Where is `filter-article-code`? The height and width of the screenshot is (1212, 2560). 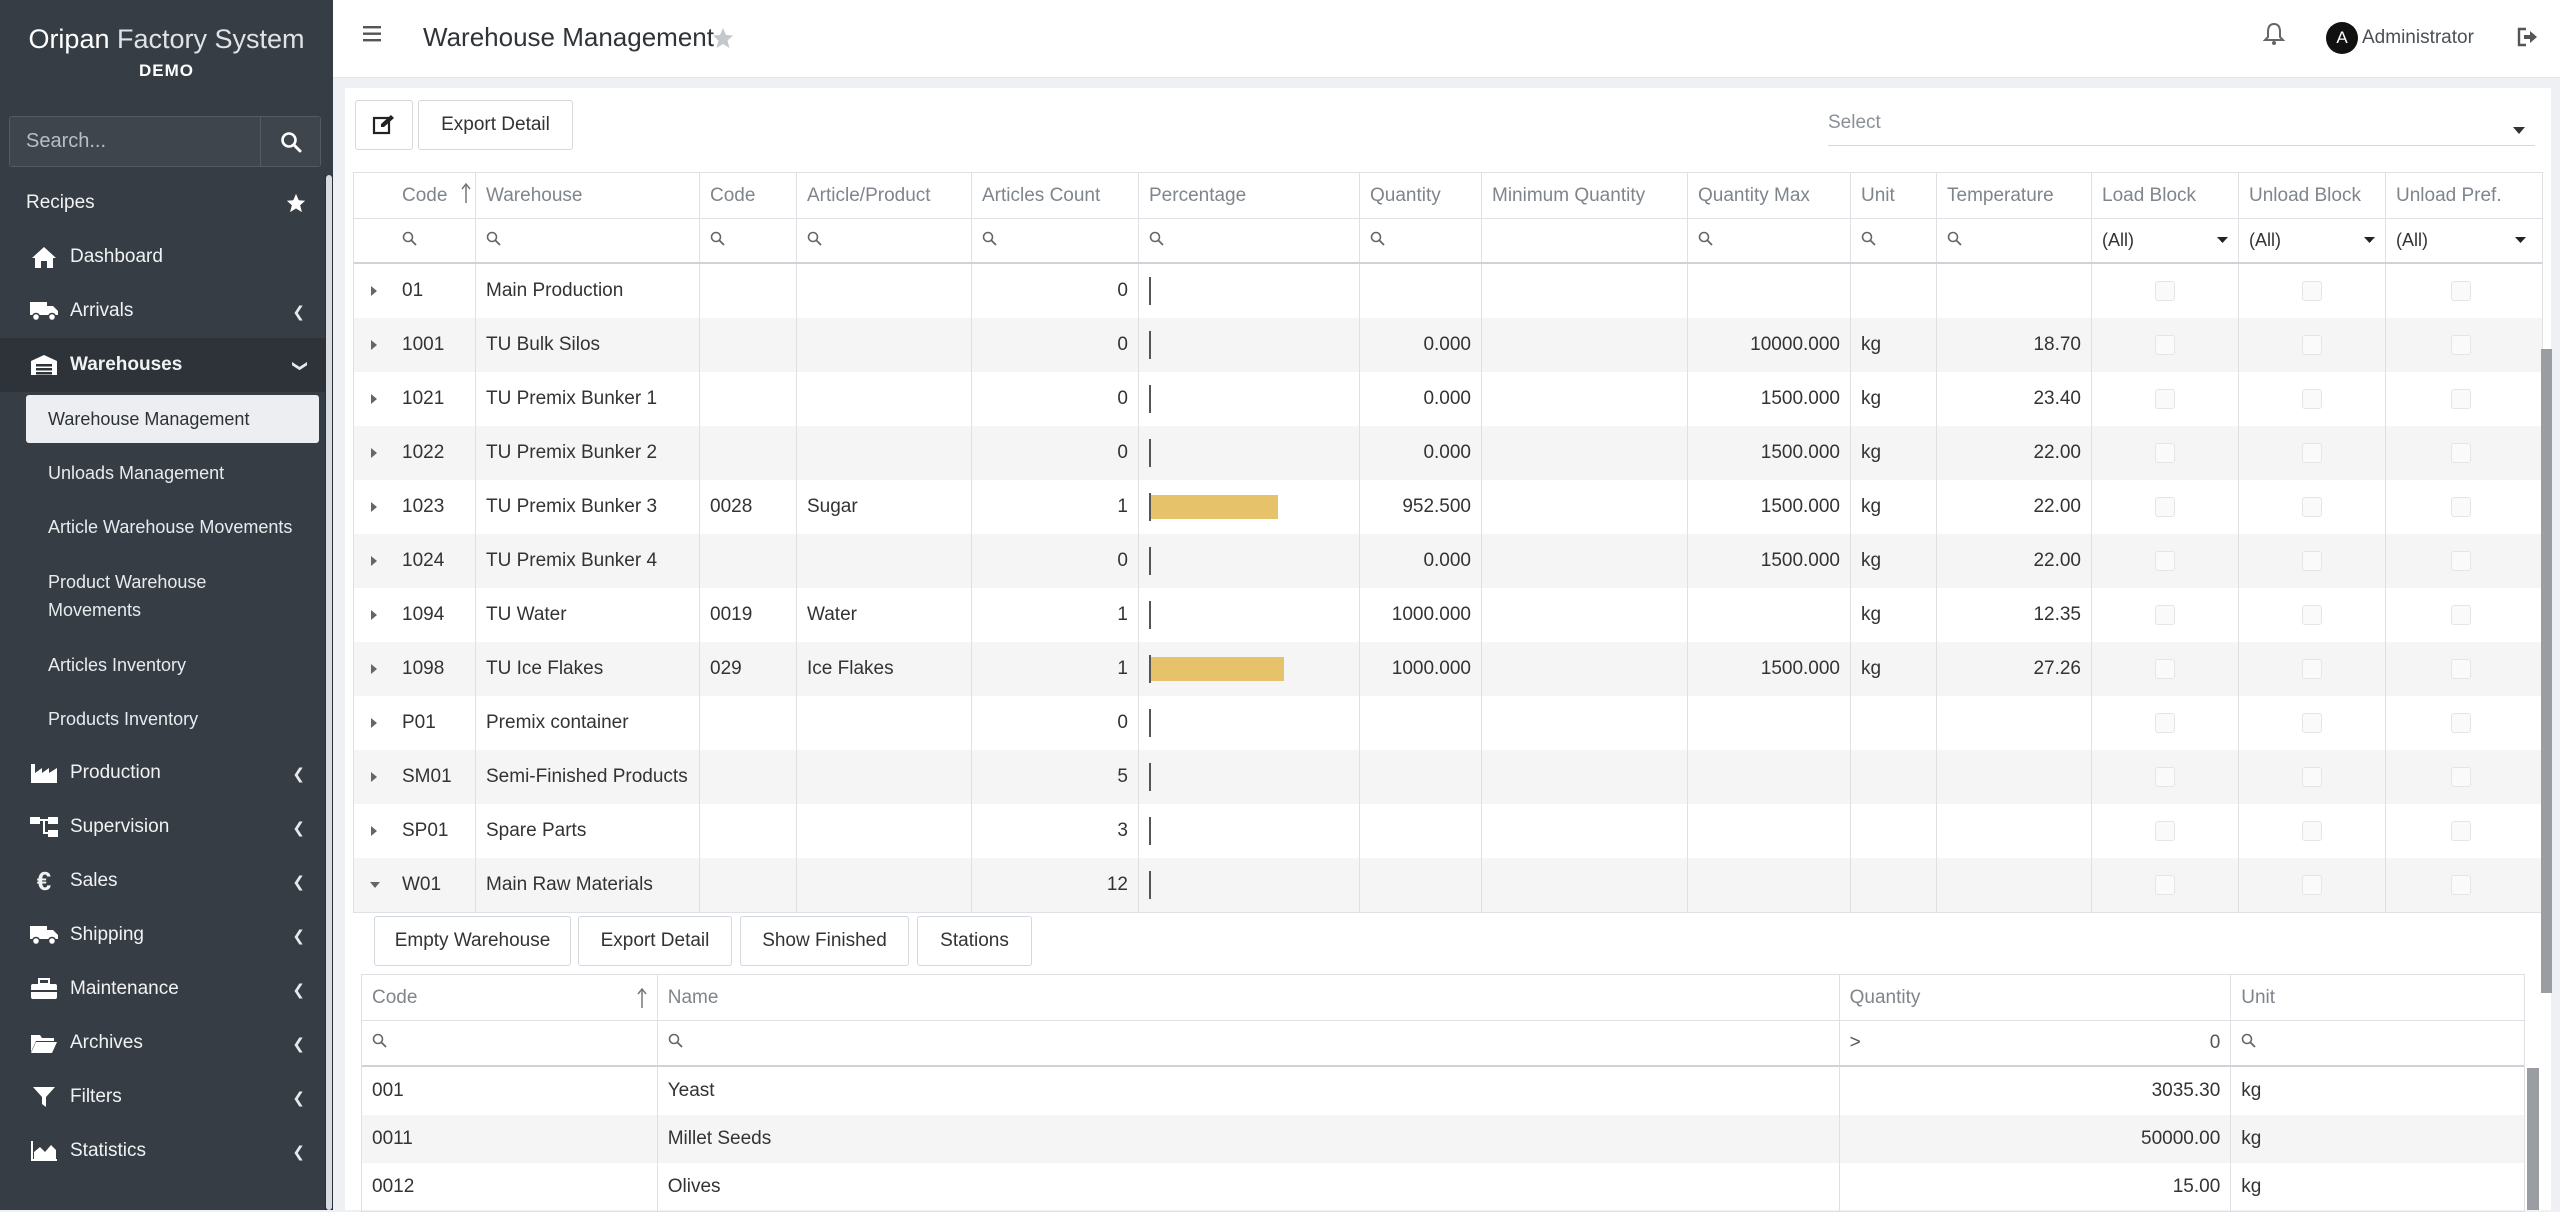
filter-article-code is located at coordinates (748, 240).